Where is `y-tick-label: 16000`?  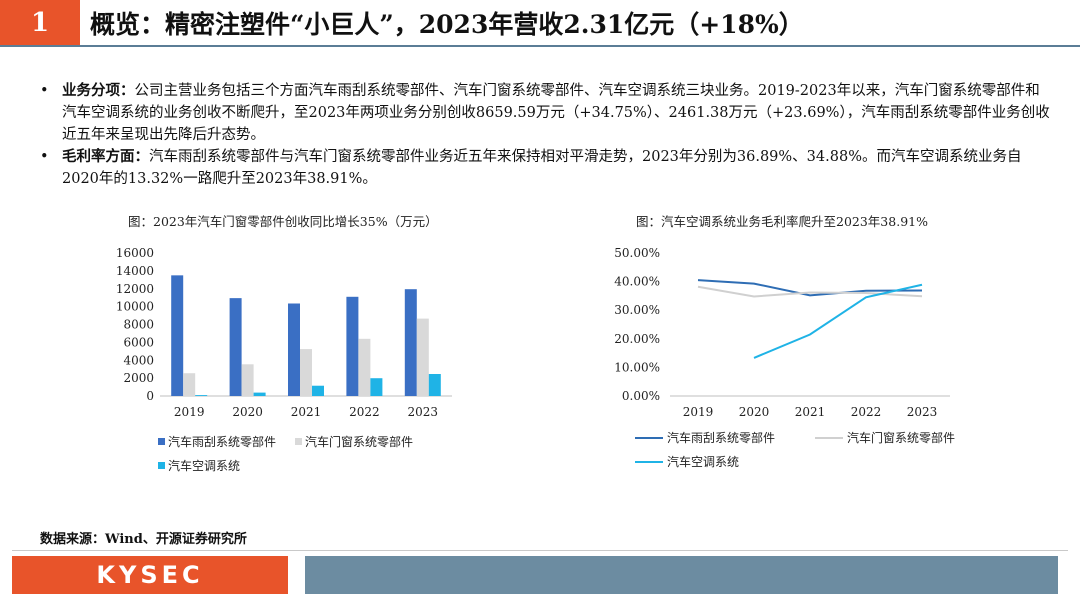 y-tick-label: 16000 is located at coordinates (135, 253).